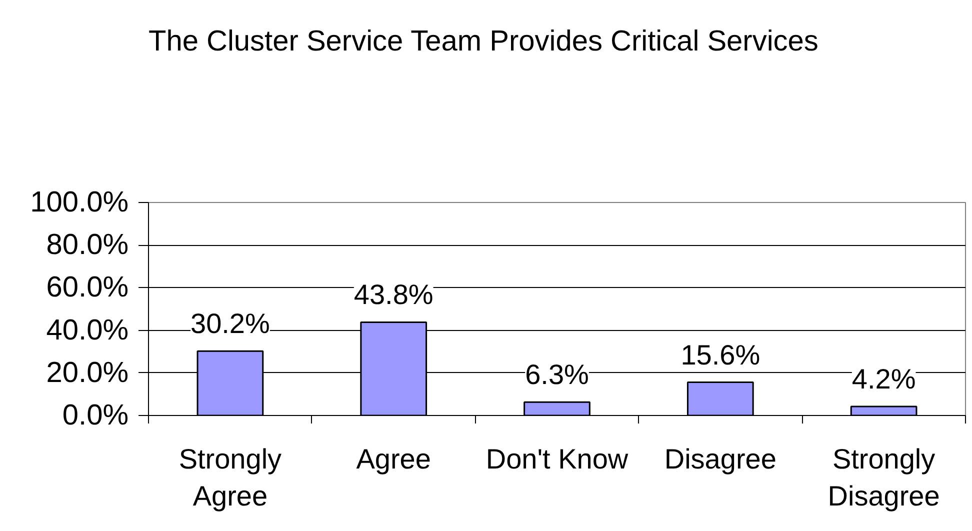 Image resolution: width=972 pixels, height=531 pixels. Describe the element at coordinates (87, 330) in the screenshot. I see `y-tick-label: 40.0%` at that location.